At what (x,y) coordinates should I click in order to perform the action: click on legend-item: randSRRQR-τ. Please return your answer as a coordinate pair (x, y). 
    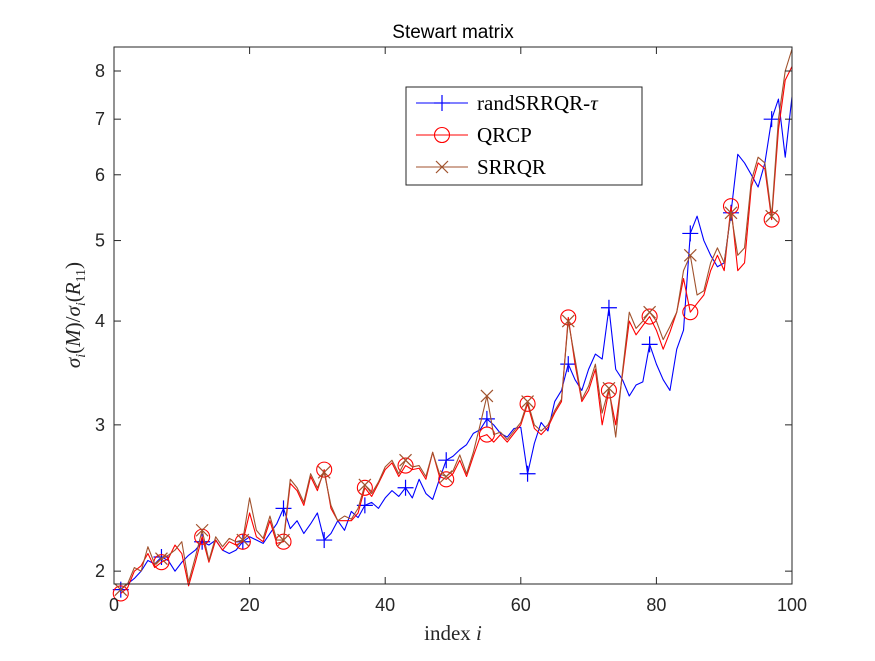
    Looking at the image, I should click on (507, 103).